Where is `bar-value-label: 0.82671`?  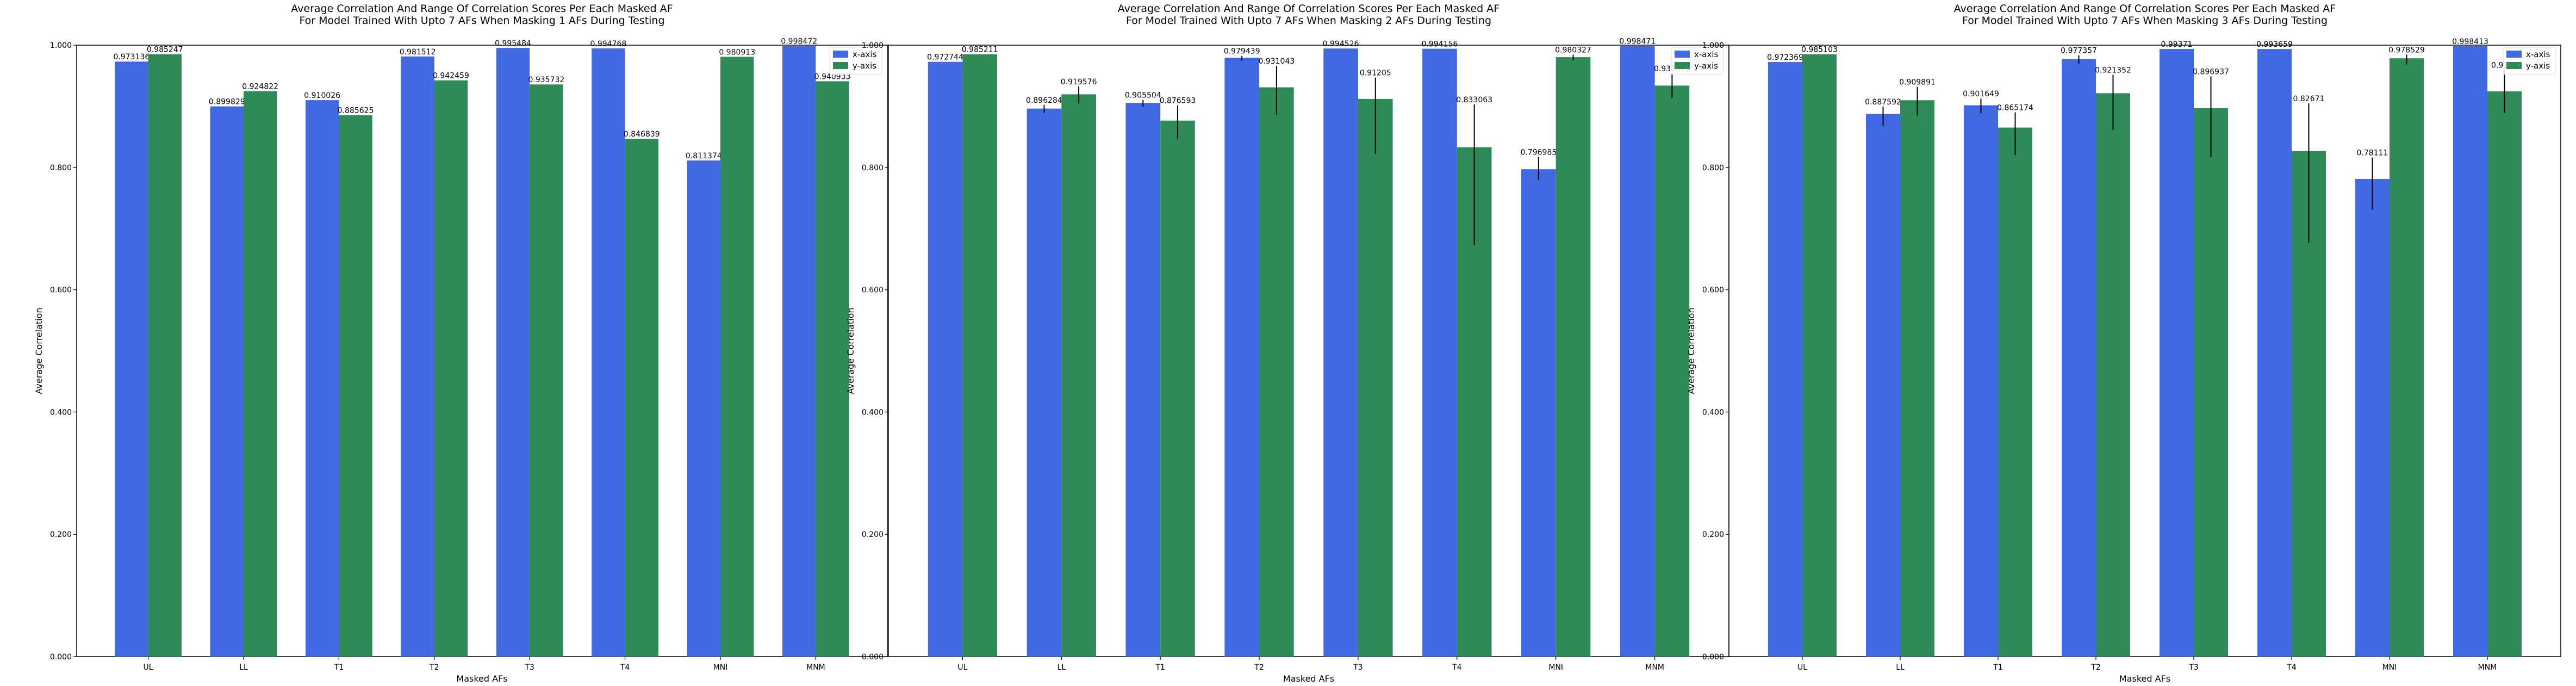
bar-value-label: 0.82671 is located at coordinates (2309, 99).